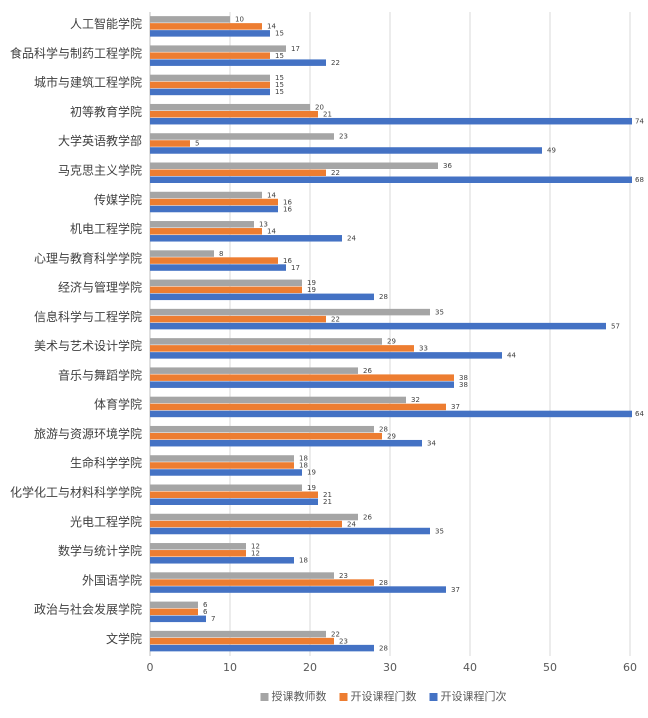  Describe the element at coordinates (88, 345) in the screenshot. I see `y-tick-label: 美术与艺术设计学院` at that location.